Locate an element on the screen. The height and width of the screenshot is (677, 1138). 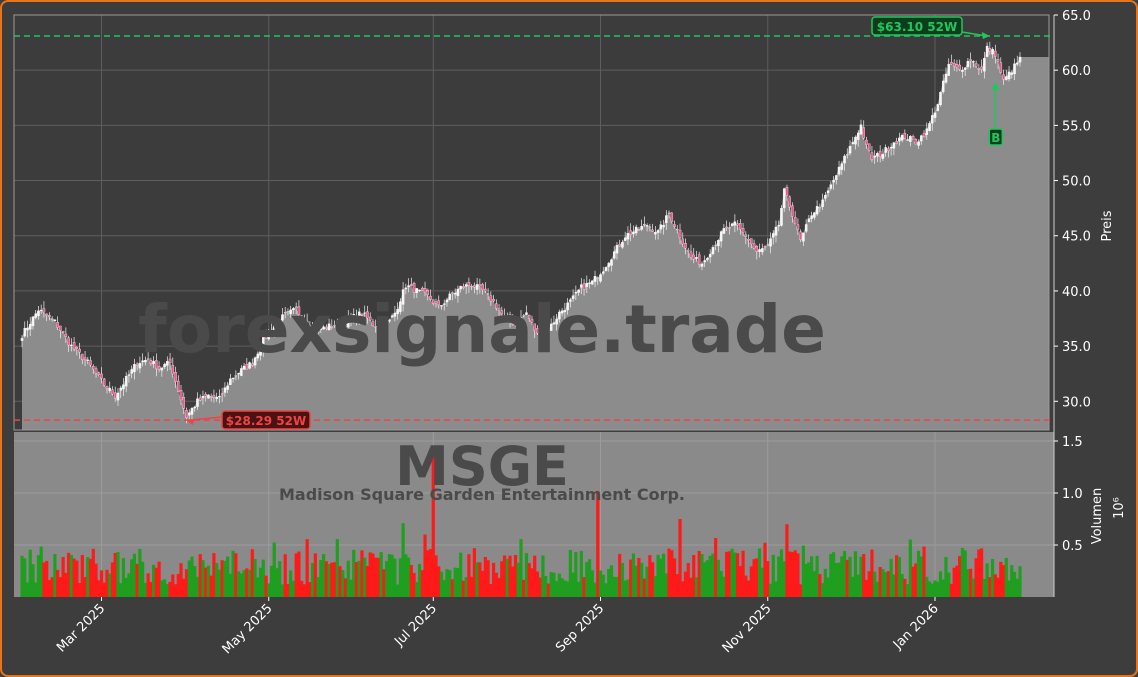
watermark-text: forexsignale.trade is located at coordinates (482, 329).